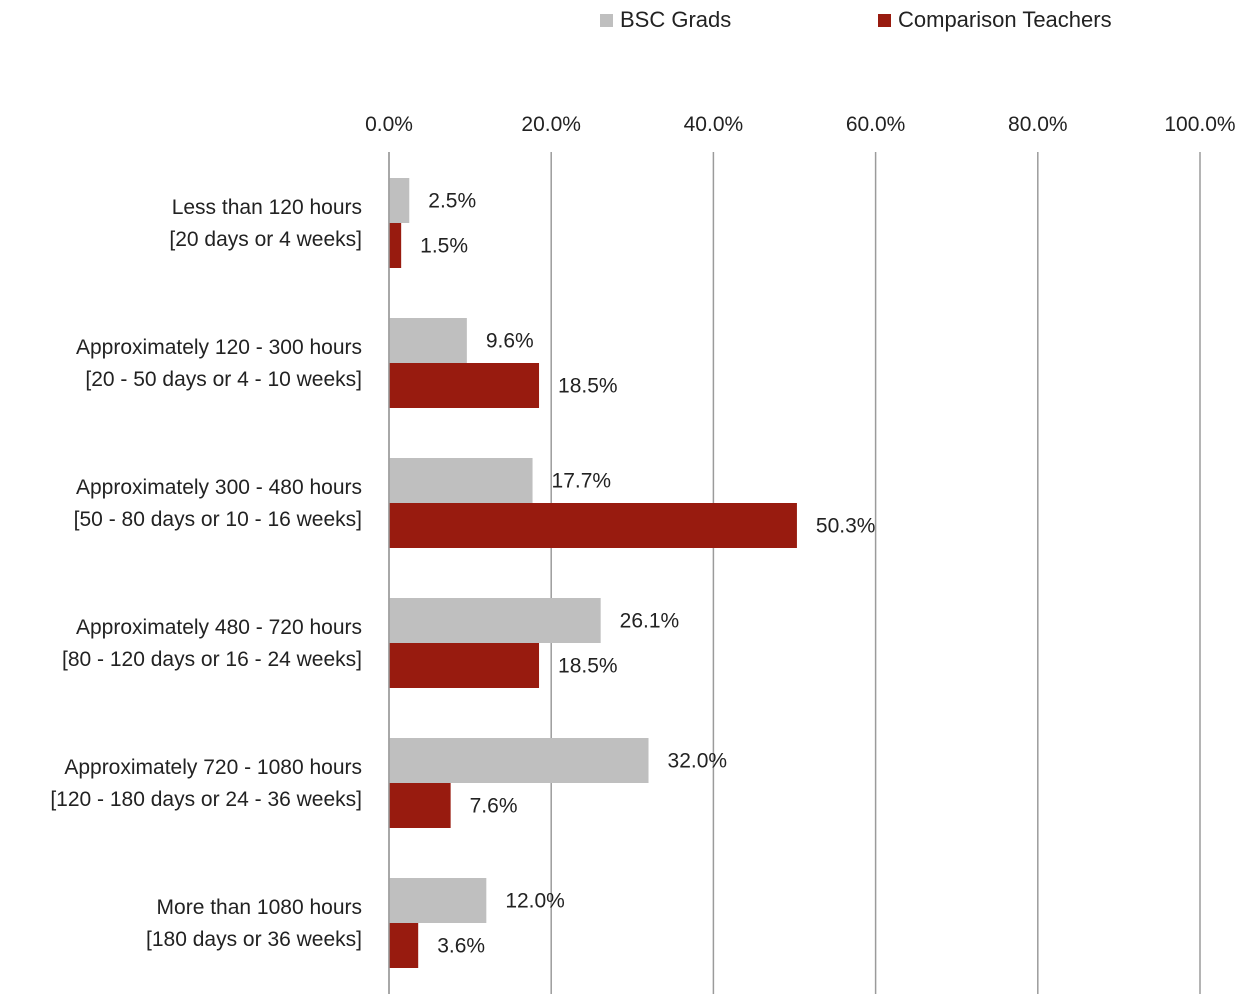 This screenshot has width=1243, height=994. I want to click on data-label: 32.0%, so click(698, 761).